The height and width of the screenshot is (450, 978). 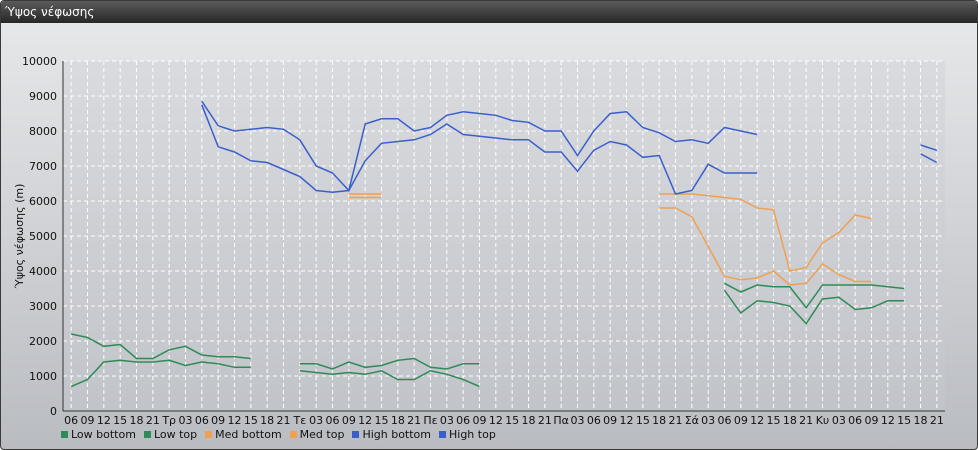 What do you see at coordinates (489, 12) in the screenshot?
I see `window-title: Ύψος νέφωσης` at bounding box center [489, 12].